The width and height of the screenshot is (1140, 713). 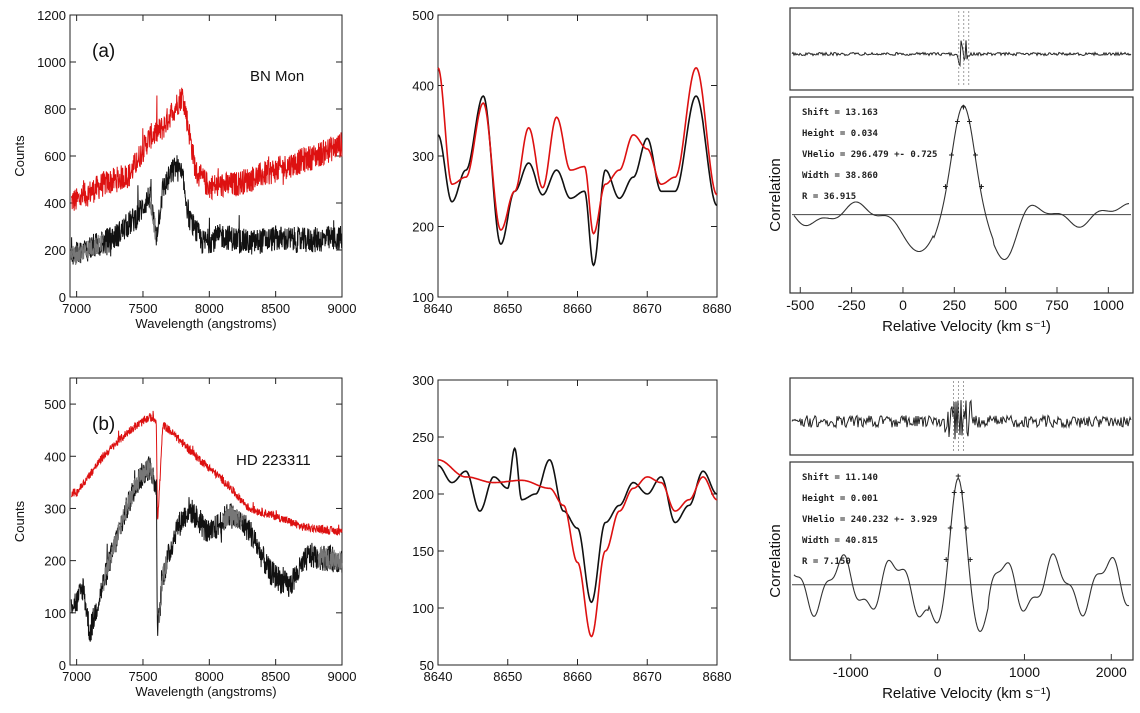 I want to click on fit-stat-line: Width = 40.815, so click(x=840, y=540).